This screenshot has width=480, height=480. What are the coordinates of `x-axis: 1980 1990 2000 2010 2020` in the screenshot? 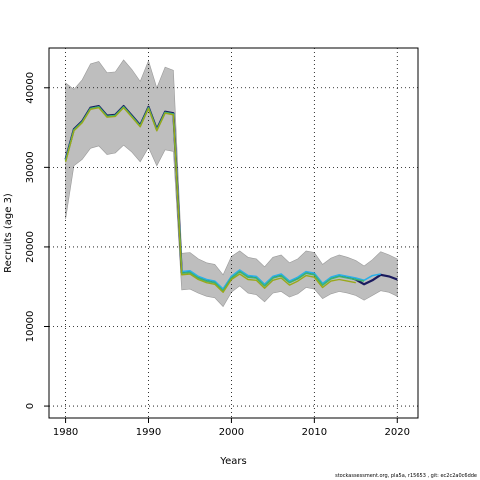 It's located at (231, 428).